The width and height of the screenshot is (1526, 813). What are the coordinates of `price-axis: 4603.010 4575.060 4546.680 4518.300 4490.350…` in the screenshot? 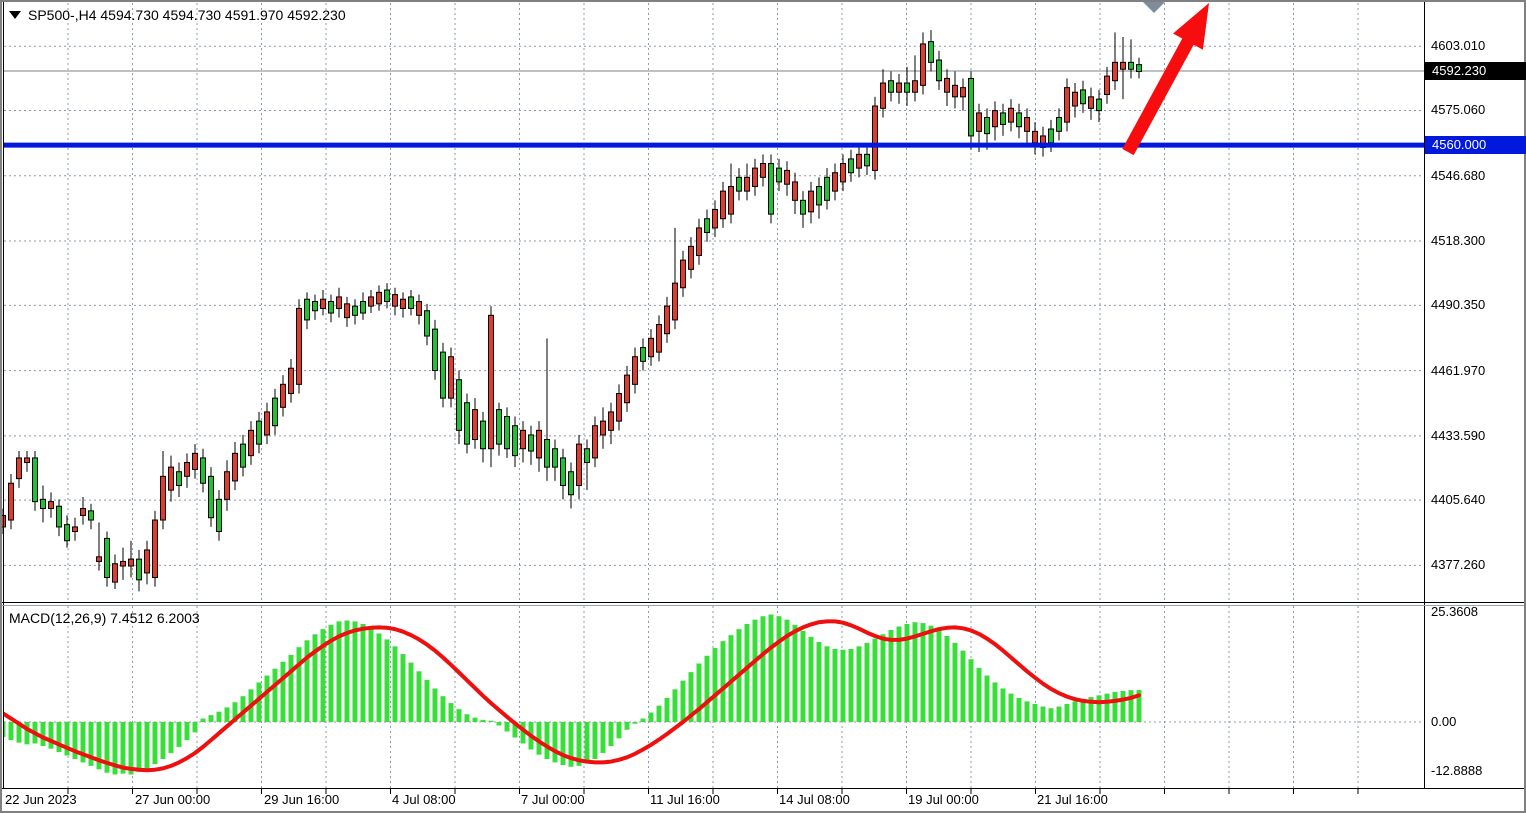 It's located at (1475, 406).